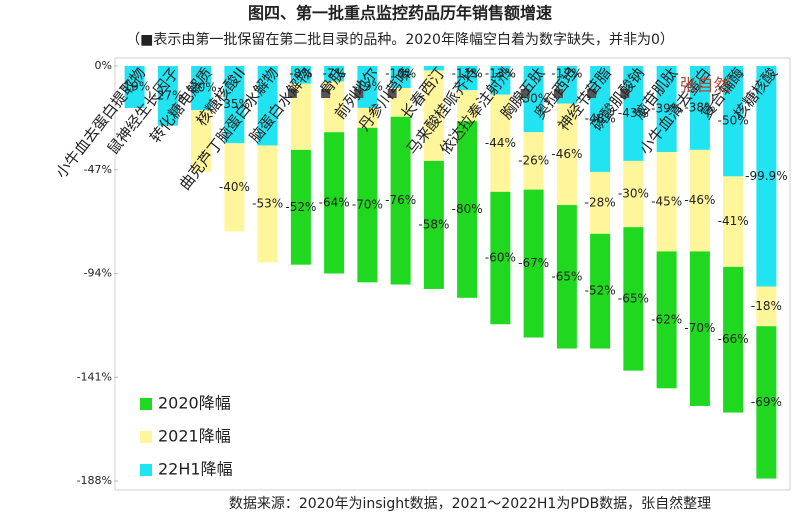 This screenshot has height=518, width=800. Describe the element at coordinates (467, 74) in the screenshot. I see `data-label: -11%` at that location.